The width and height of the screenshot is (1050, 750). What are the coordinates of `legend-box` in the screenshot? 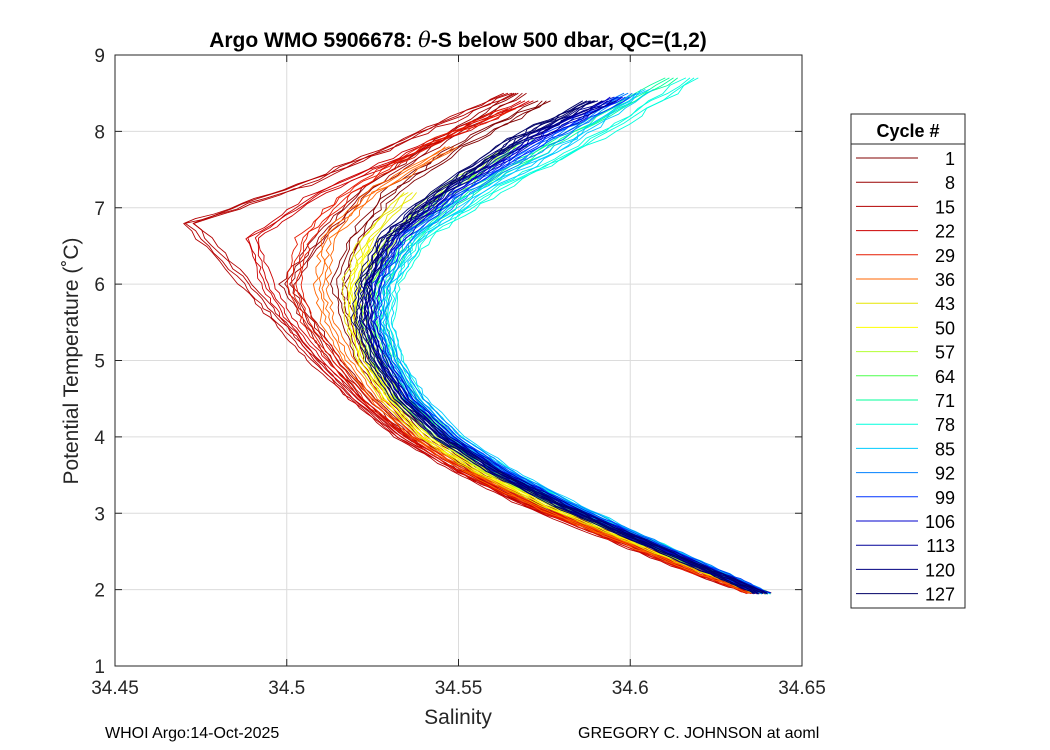 It's located at (908, 361).